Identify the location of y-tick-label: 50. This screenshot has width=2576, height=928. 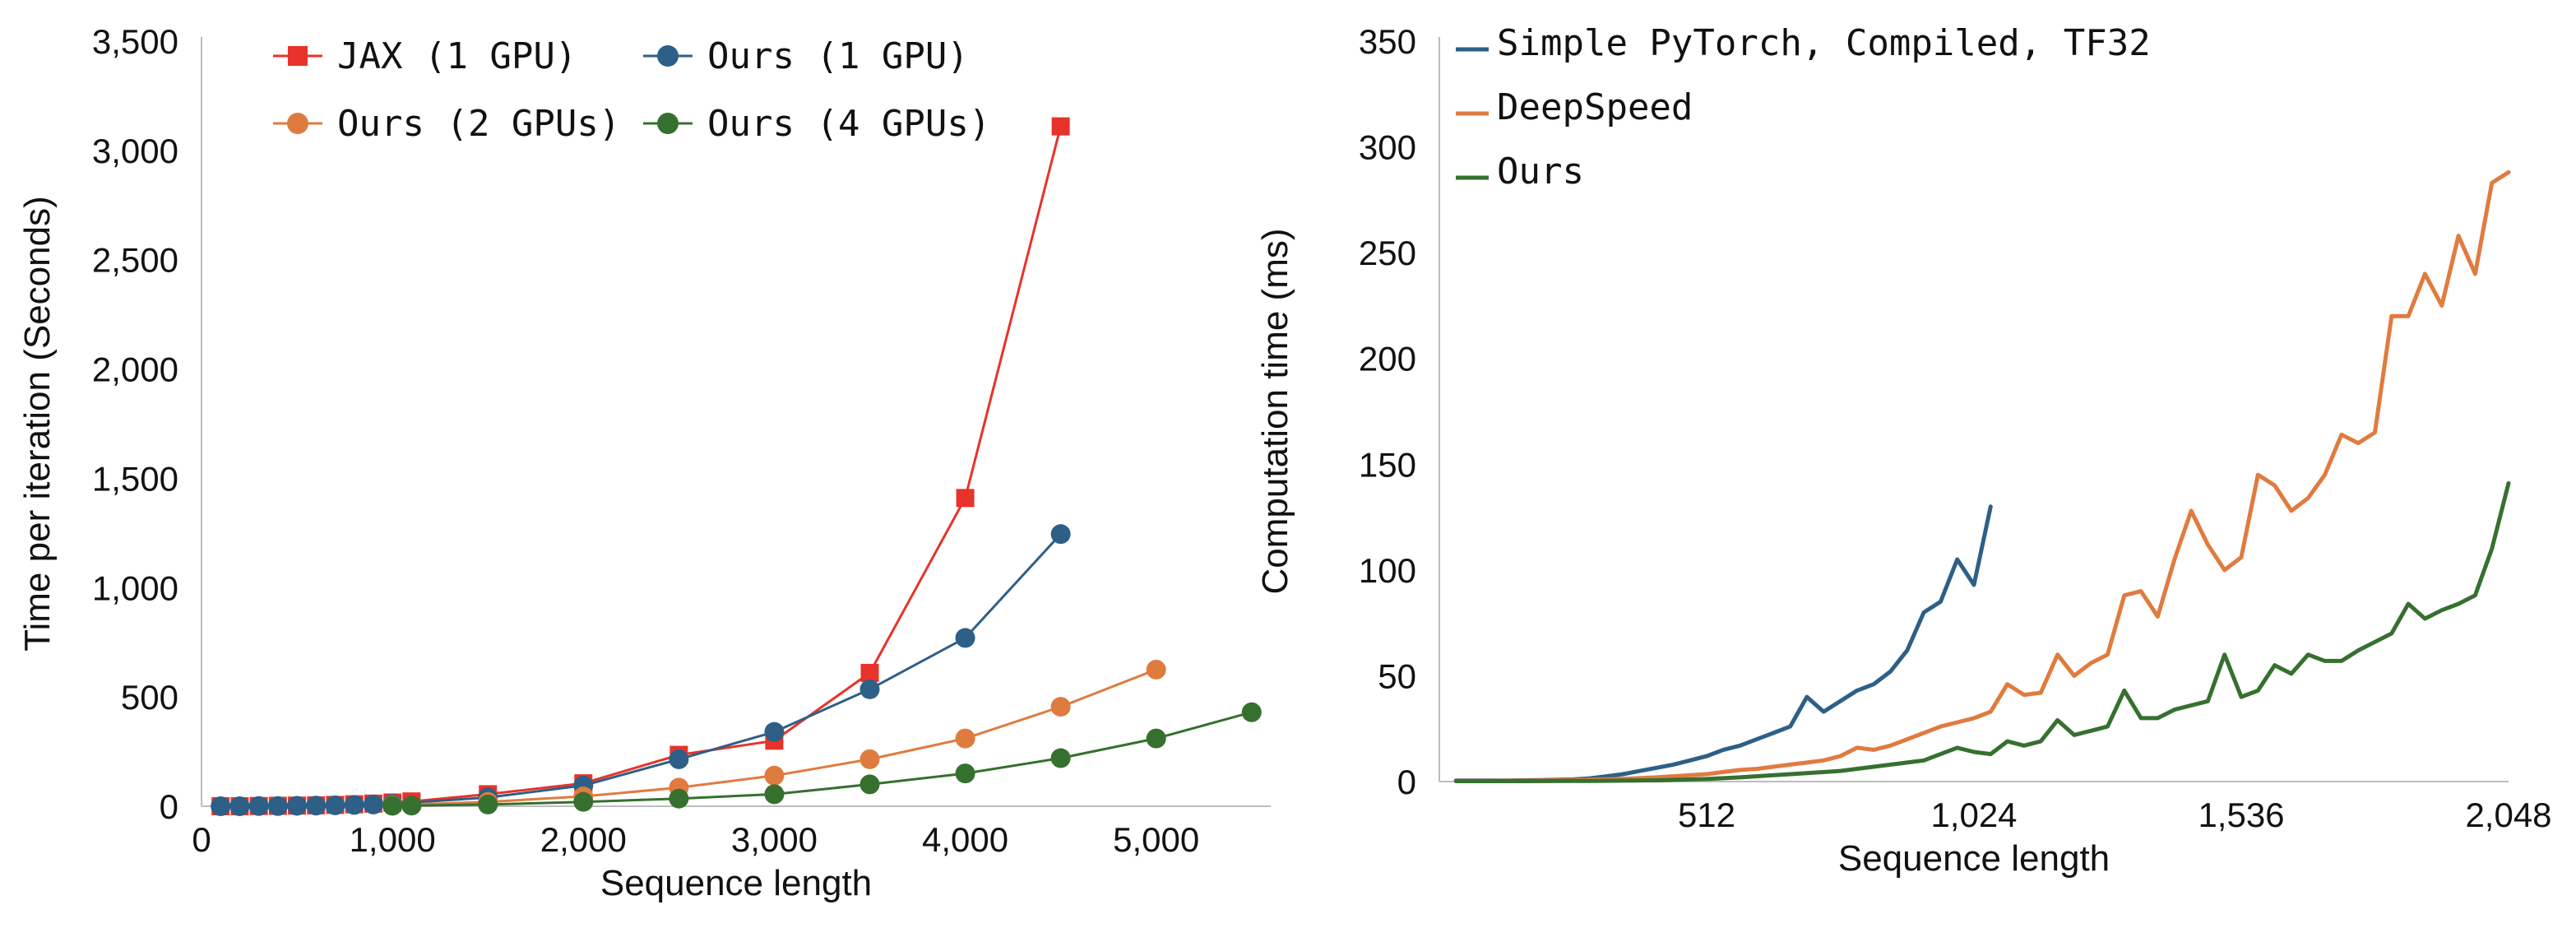
(1397, 676).